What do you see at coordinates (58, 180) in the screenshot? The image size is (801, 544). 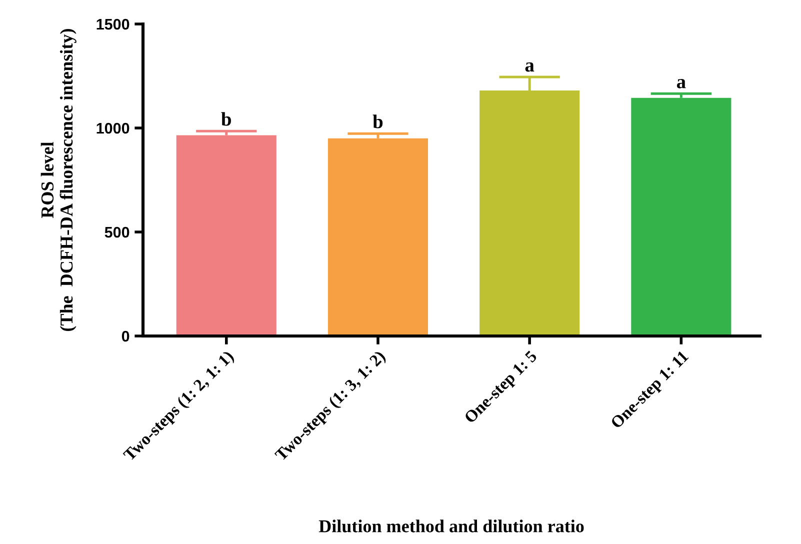 I see `y-axis-title: ROS level (The DCFH-DA fluorescence intensity)` at bounding box center [58, 180].